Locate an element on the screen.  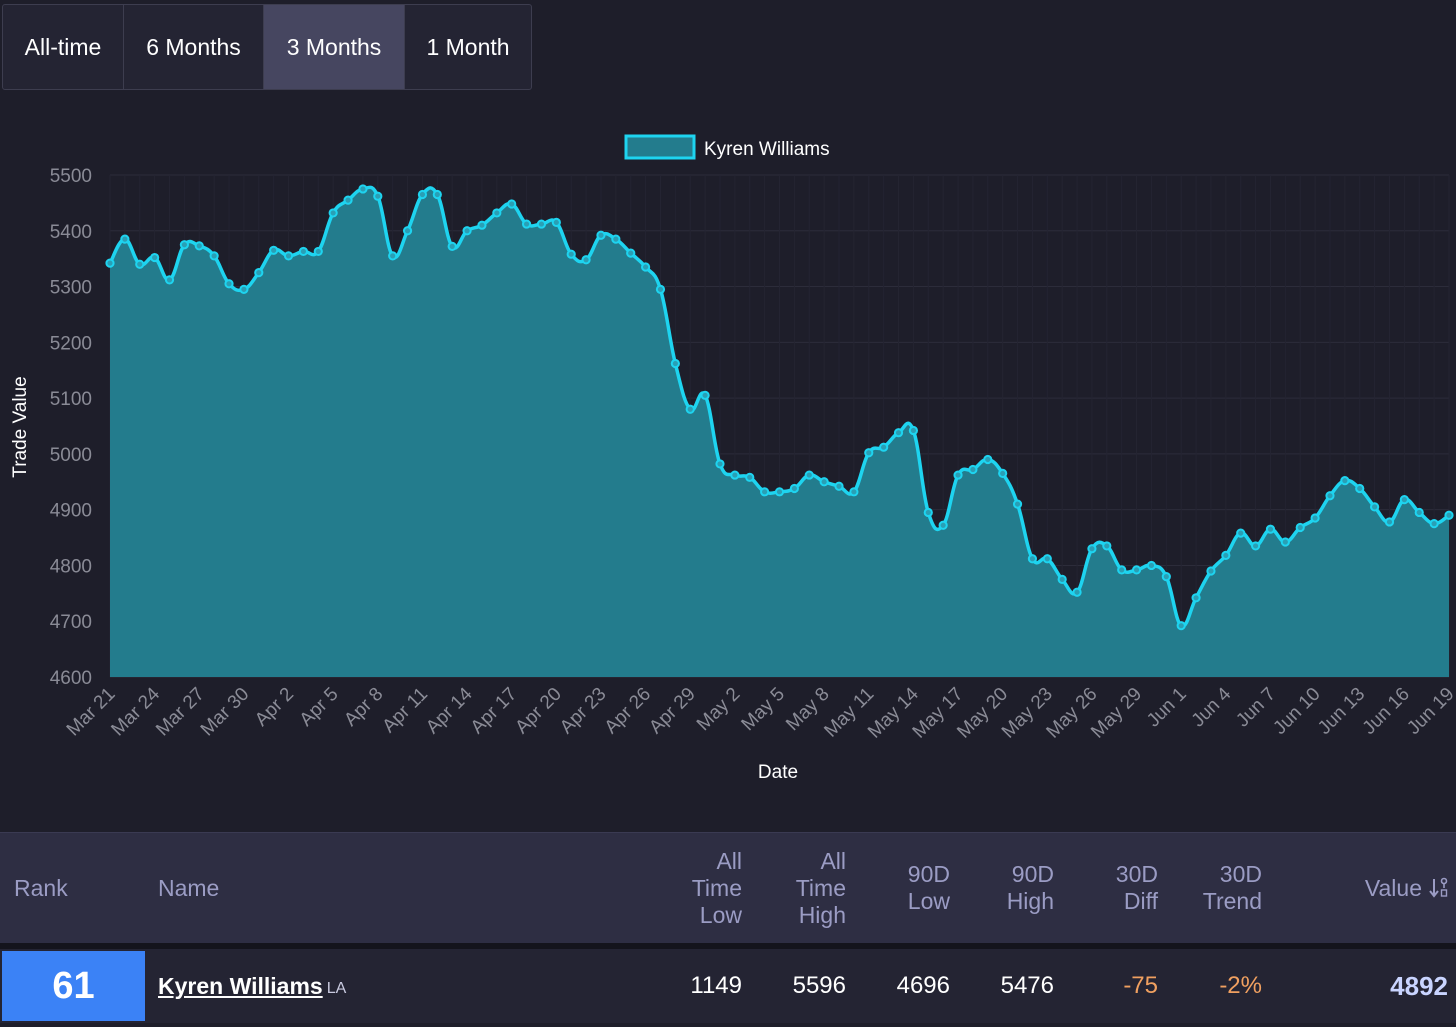
y-tick-label: 4600 is located at coordinates (71, 678).